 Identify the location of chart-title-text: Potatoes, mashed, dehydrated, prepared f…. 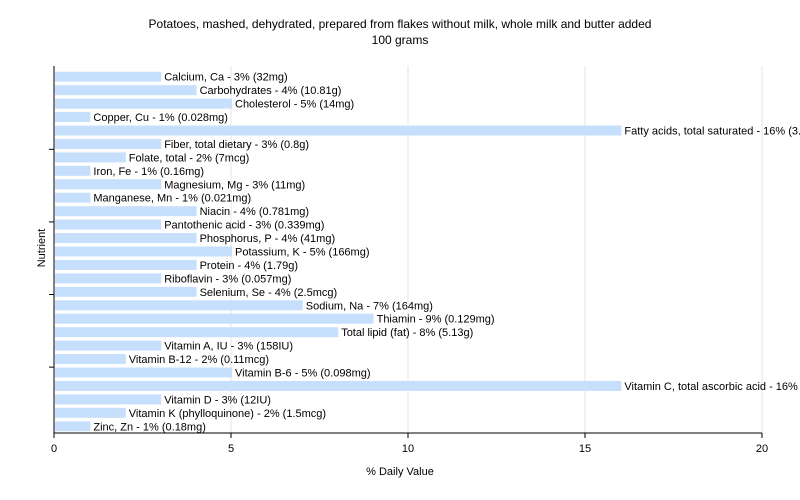
(400, 24).